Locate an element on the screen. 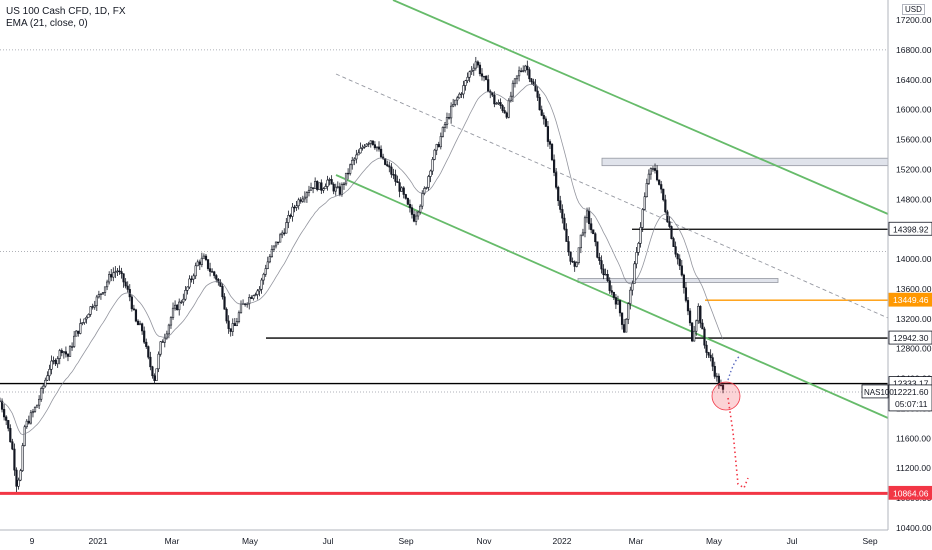 The height and width of the screenshot is (550, 932). time-axis: 9 2021 Mar May Jul Sep Nov 2022 Mar May Jul Sep is located at coordinates (444, 537).